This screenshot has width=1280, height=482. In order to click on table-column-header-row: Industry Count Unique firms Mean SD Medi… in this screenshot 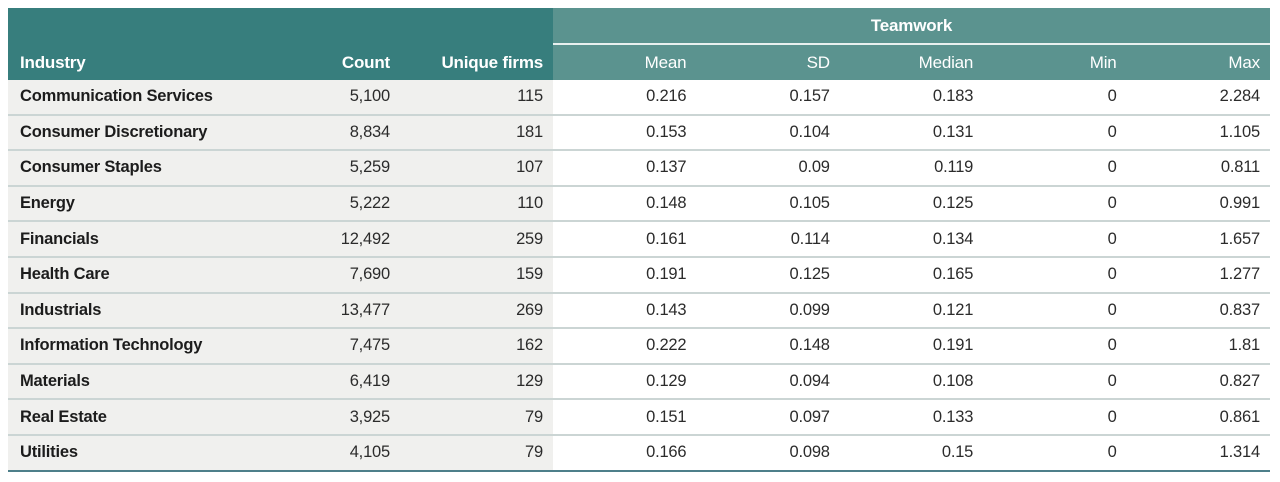, I will do `click(639, 62)`.